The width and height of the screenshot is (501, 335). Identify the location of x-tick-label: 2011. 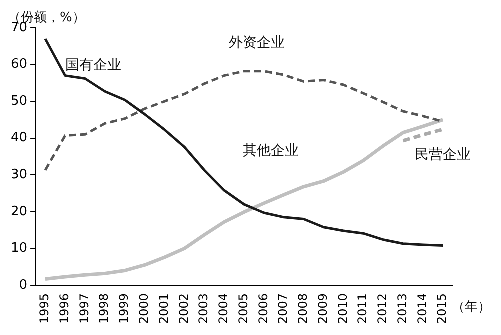
(363, 308).